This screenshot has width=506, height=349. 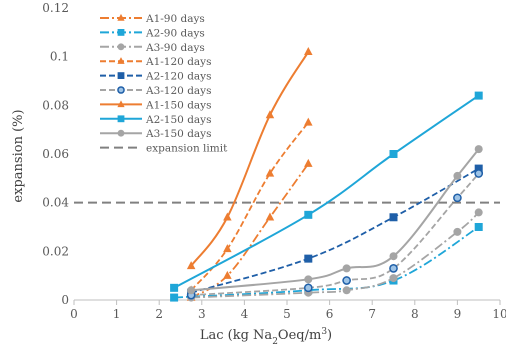 What do you see at coordinates (458, 314) in the screenshot?
I see `x-tick-label: 9` at bounding box center [458, 314].